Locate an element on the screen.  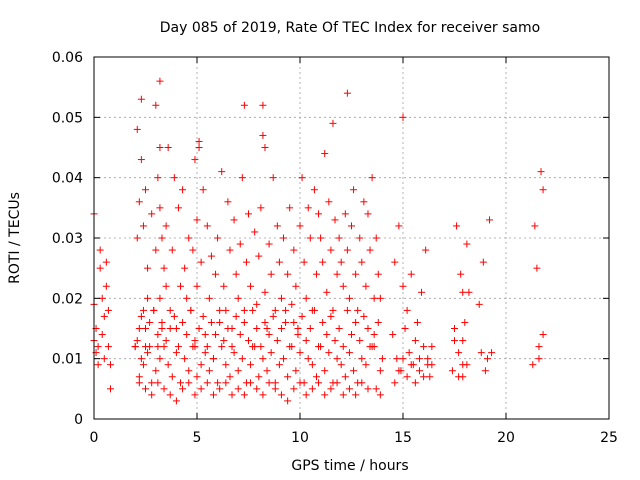
x-axis-label: GPS time / hours is located at coordinates (349, 466).